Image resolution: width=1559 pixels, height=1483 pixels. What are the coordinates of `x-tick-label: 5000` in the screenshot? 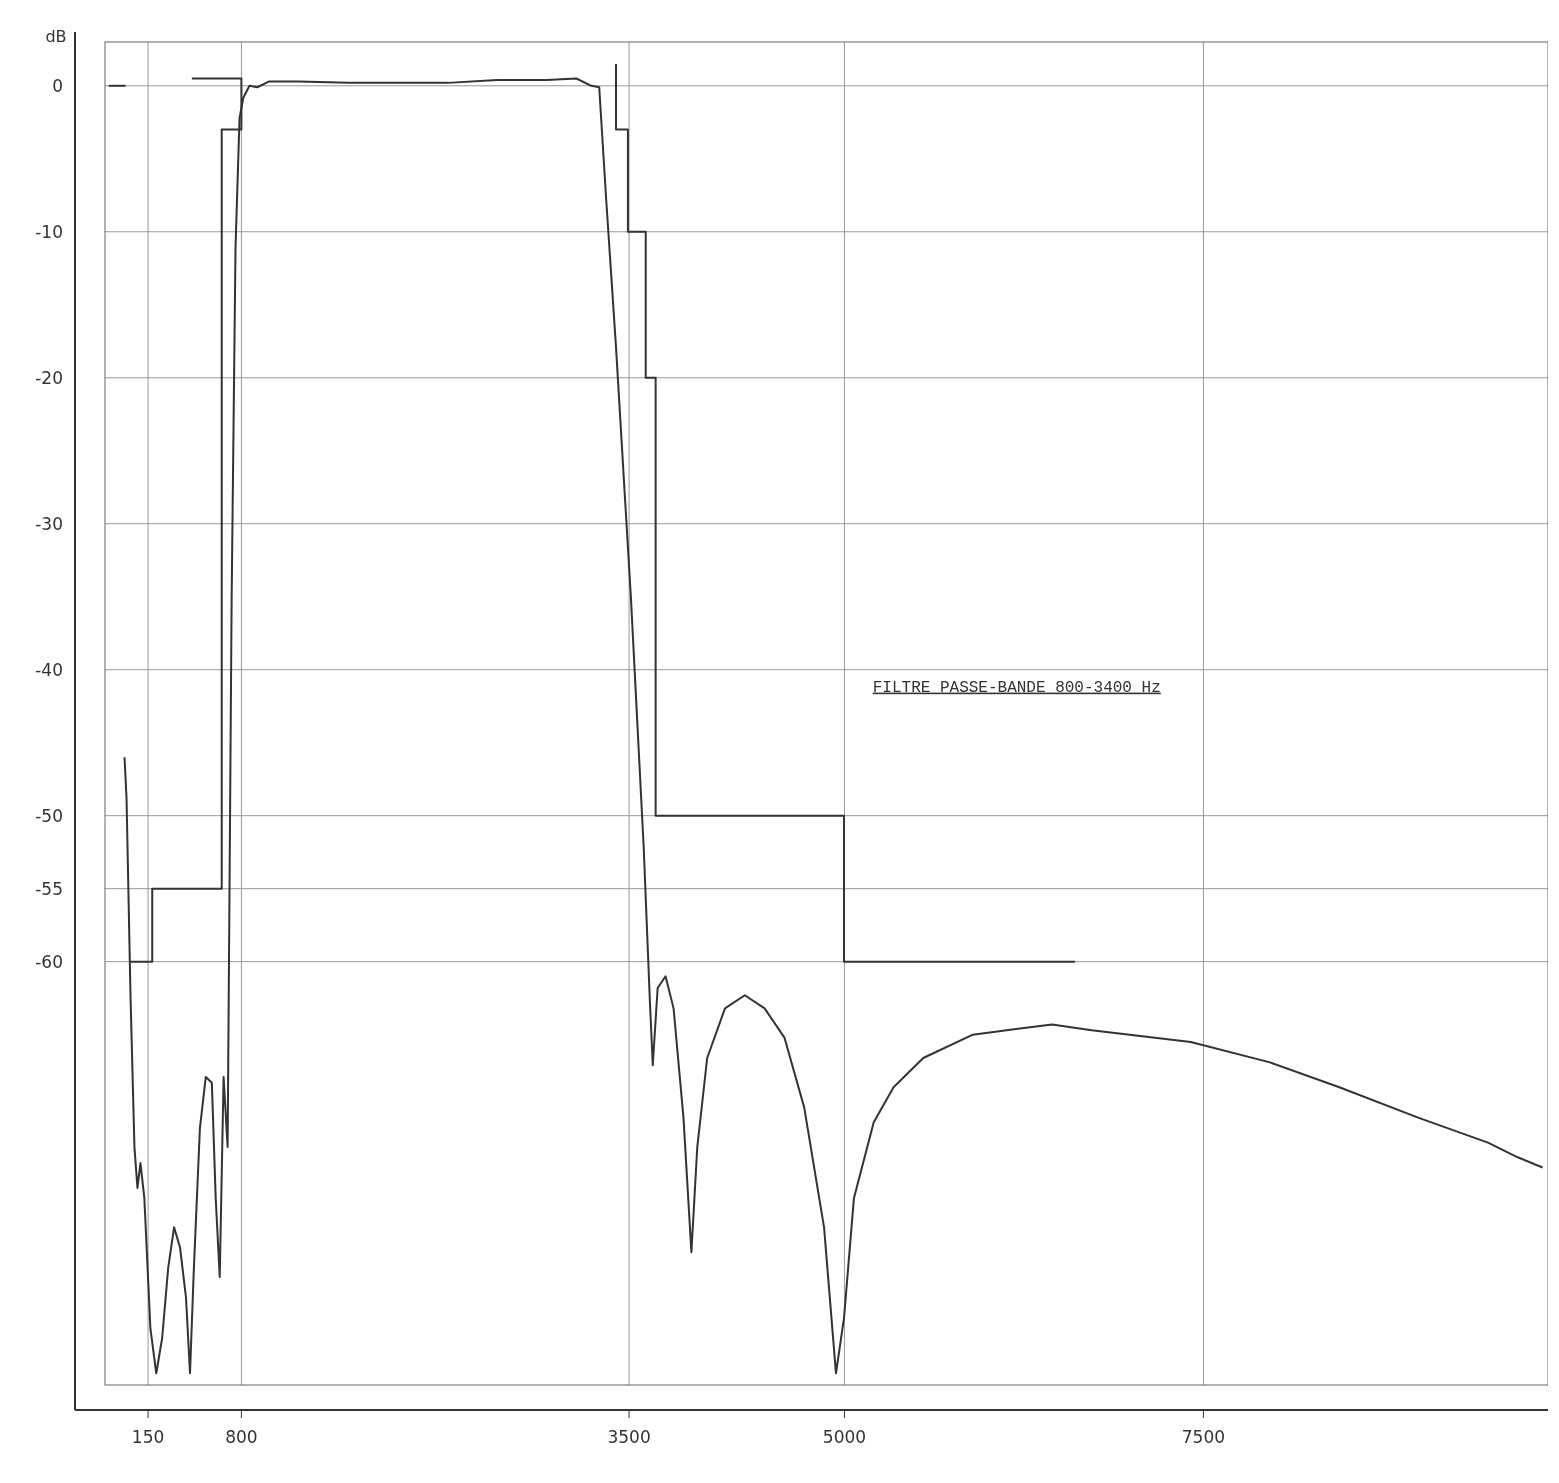 It's located at (844, 1437).